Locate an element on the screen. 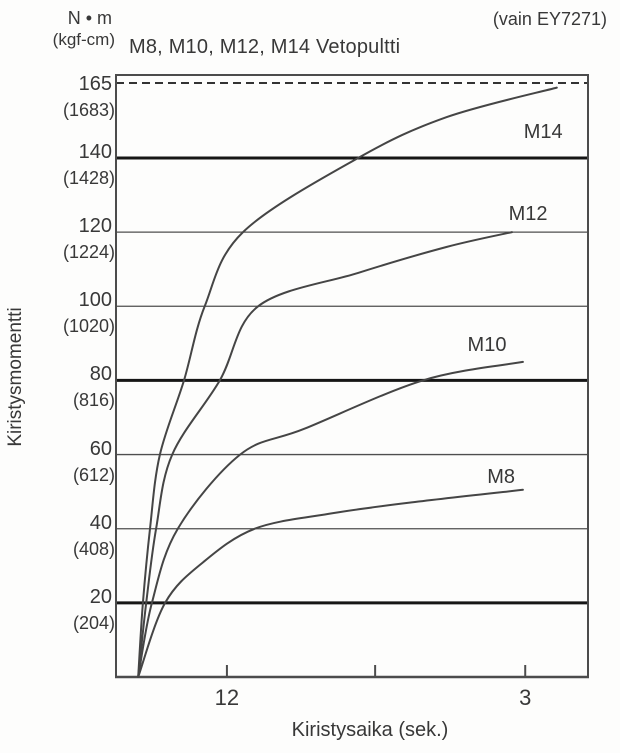  y-tick-value-100: 100 is located at coordinates (95, 300).